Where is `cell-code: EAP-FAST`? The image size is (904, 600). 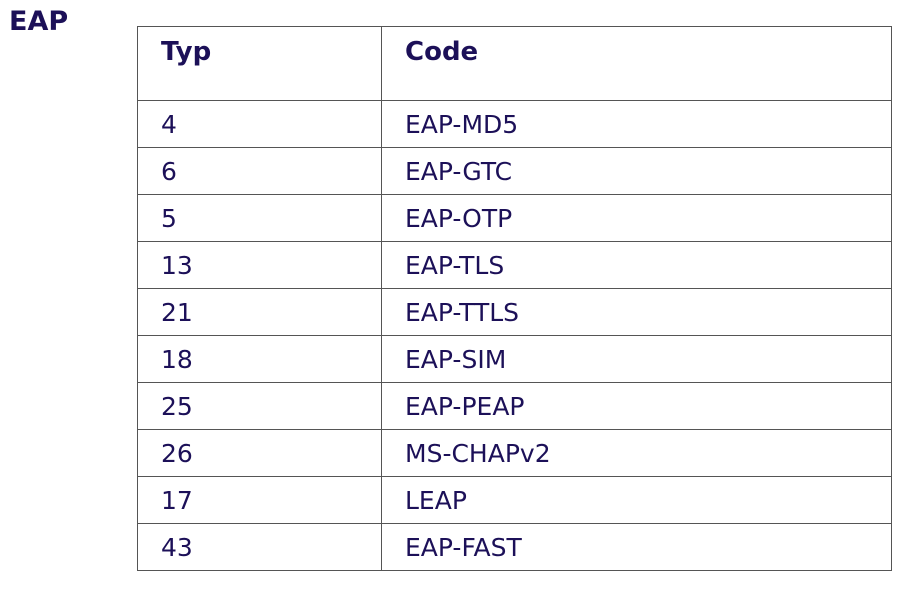
cell-code: EAP-FAST is located at coordinates (636, 547).